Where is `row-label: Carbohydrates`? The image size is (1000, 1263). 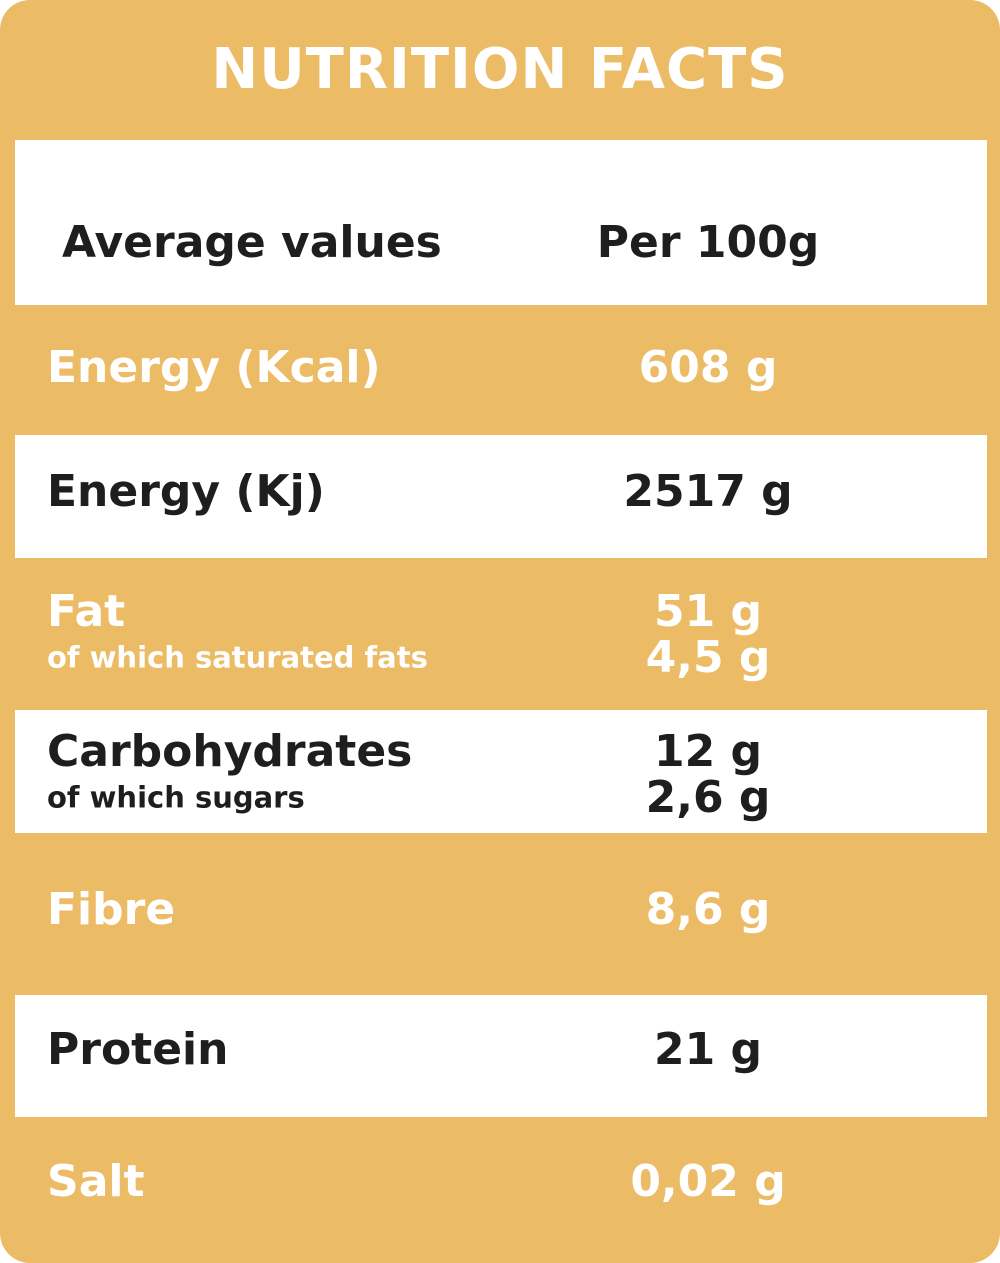
row-label: Carbohydrates is located at coordinates (230, 751).